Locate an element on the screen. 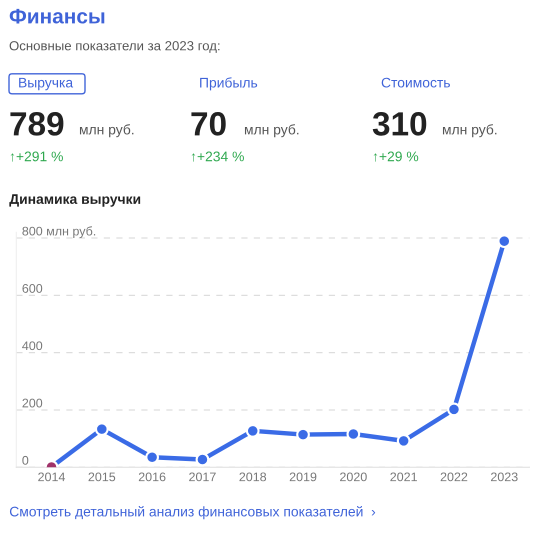 Image resolution: width=543 pixels, height=534 pixels. text: Смотреть детальный анализ финансовых показателей › is located at coordinates (193, 513).